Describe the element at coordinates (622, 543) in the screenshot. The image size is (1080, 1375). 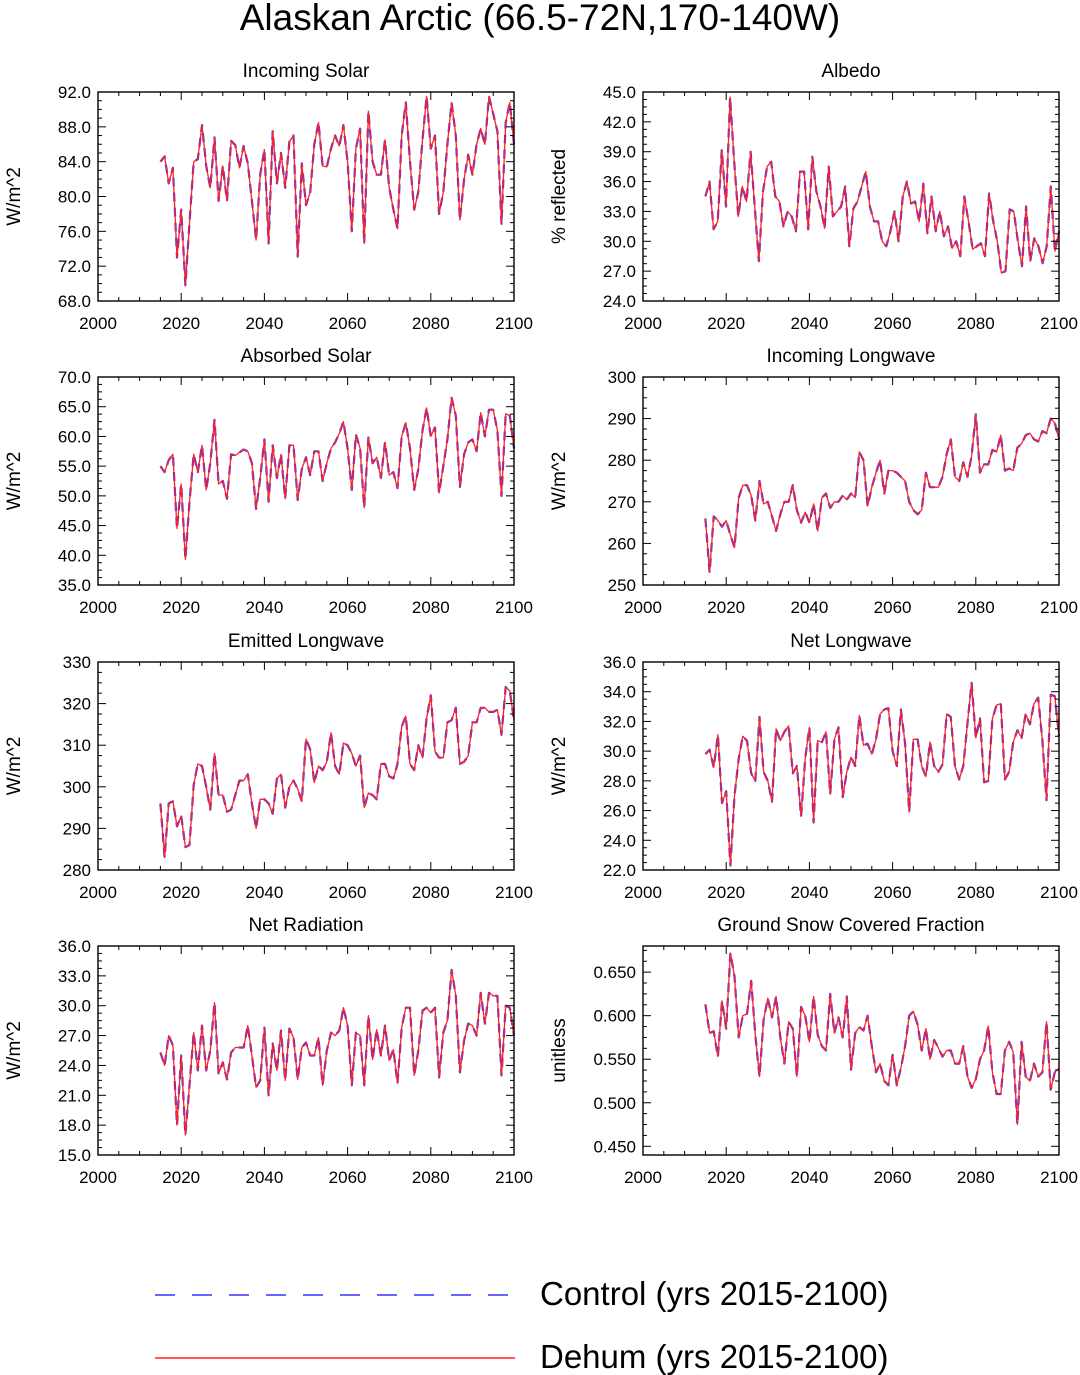
I see `y-tick-label: 260` at that location.